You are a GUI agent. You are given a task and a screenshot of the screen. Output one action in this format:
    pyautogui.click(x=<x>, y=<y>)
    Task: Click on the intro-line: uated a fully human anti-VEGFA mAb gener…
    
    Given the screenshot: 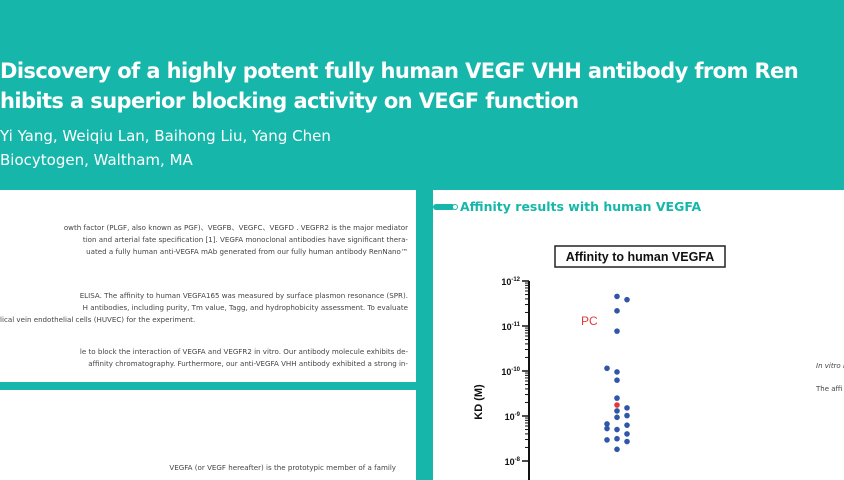 What is the action you would take?
    pyautogui.click(x=247, y=251)
    